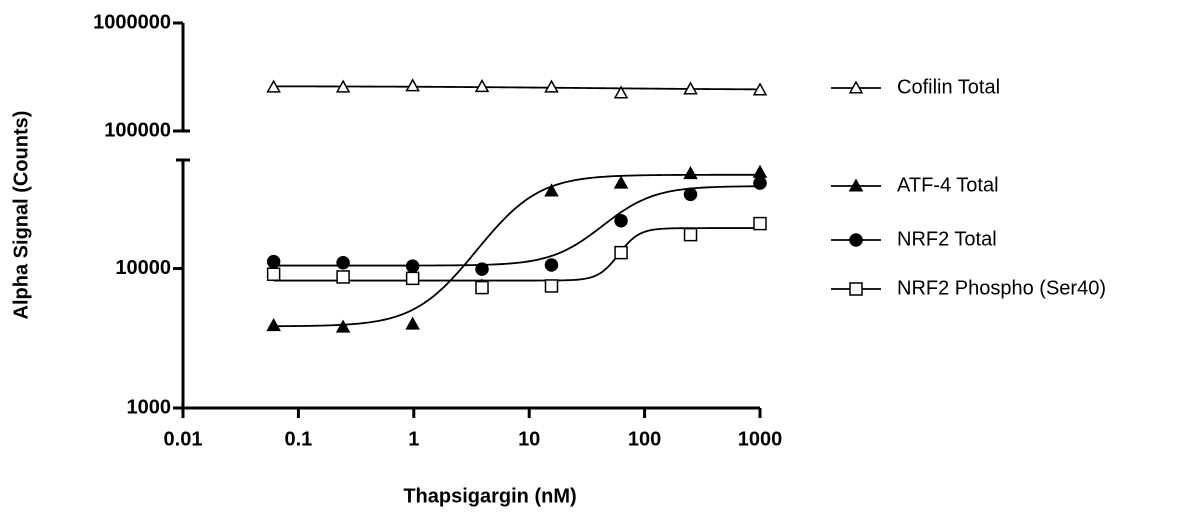 This screenshot has width=1193, height=518. I want to click on x-tick-label: 10, so click(529, 439).